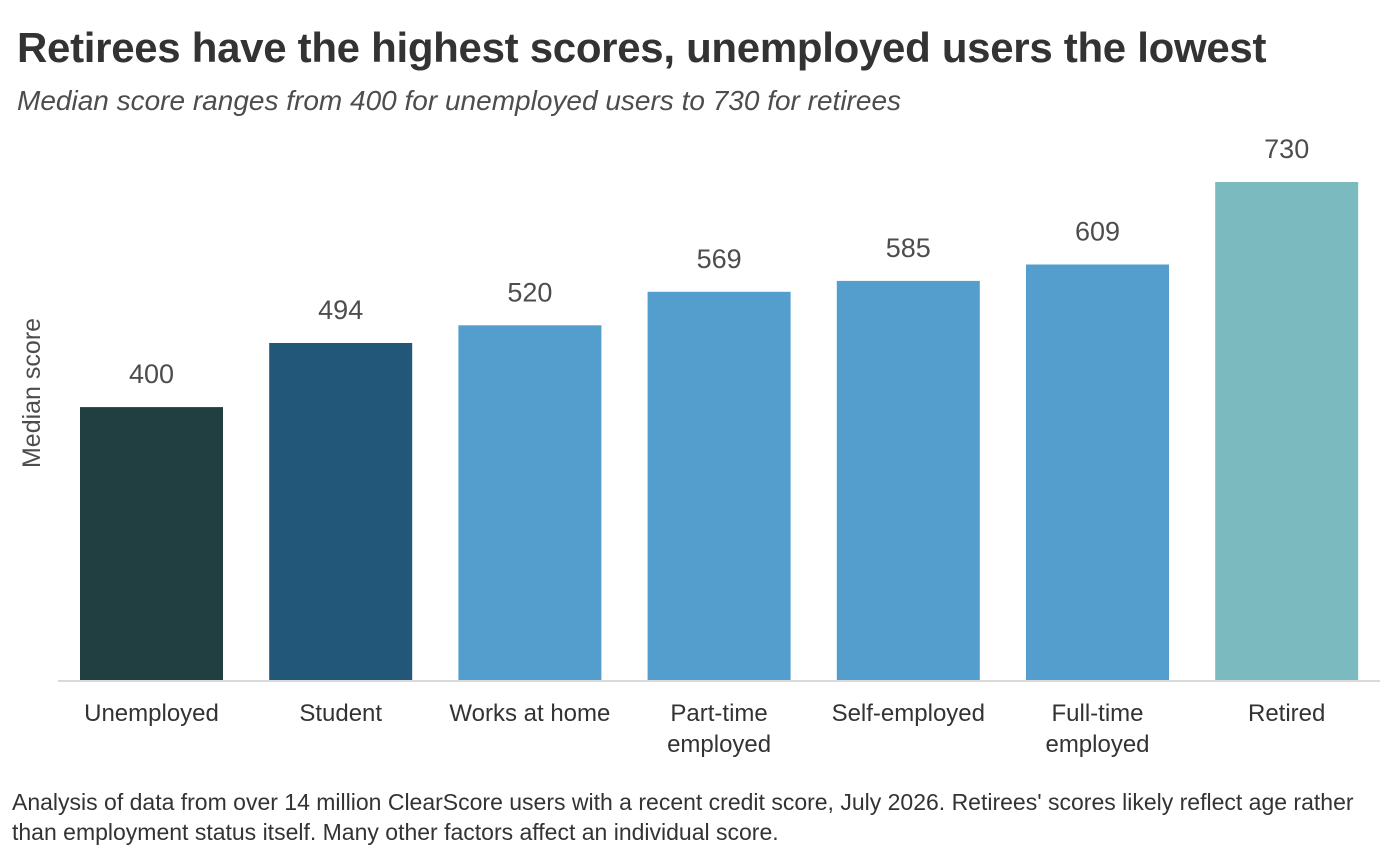 This screenshot has width=1400, height=852. Describe the element at coordinates (151, 713) in the screenshot. I see `category-label-0: Unemployed` at that location.